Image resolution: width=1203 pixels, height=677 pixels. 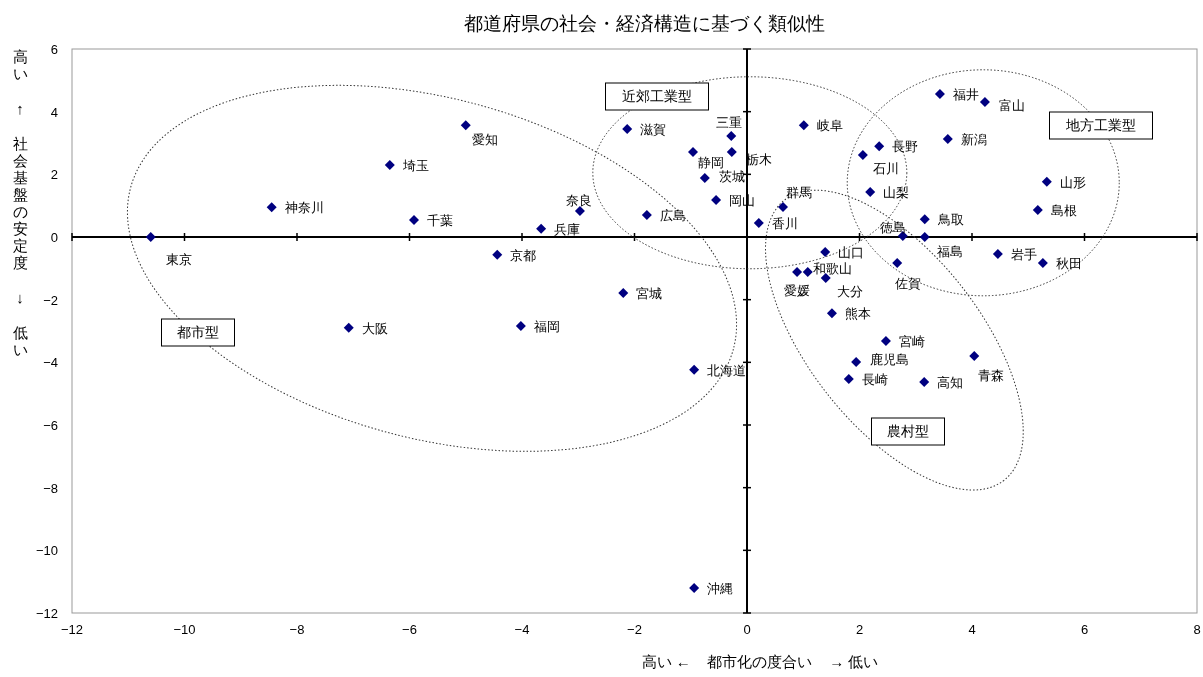 I want to click on annotation: 都市型, so click(x=198, y=332).